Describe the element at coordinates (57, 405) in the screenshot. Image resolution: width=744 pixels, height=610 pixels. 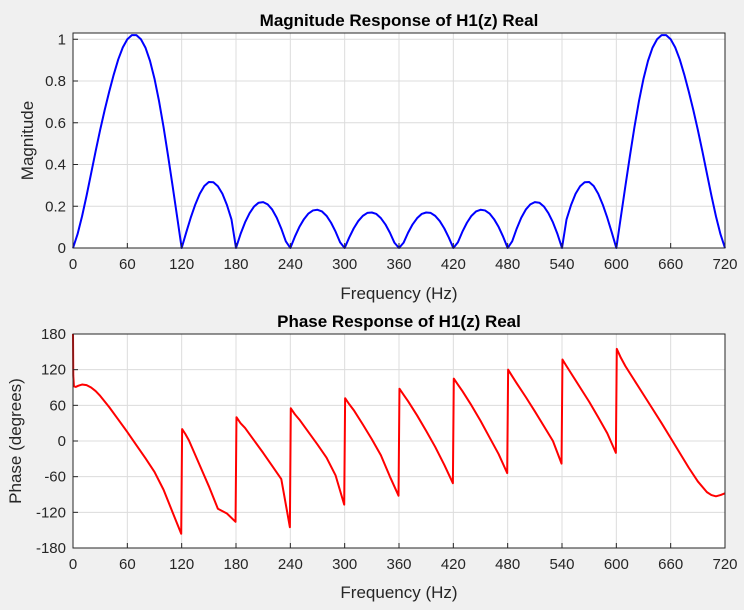
I see `phase-y-tick-label: 60` at that location.